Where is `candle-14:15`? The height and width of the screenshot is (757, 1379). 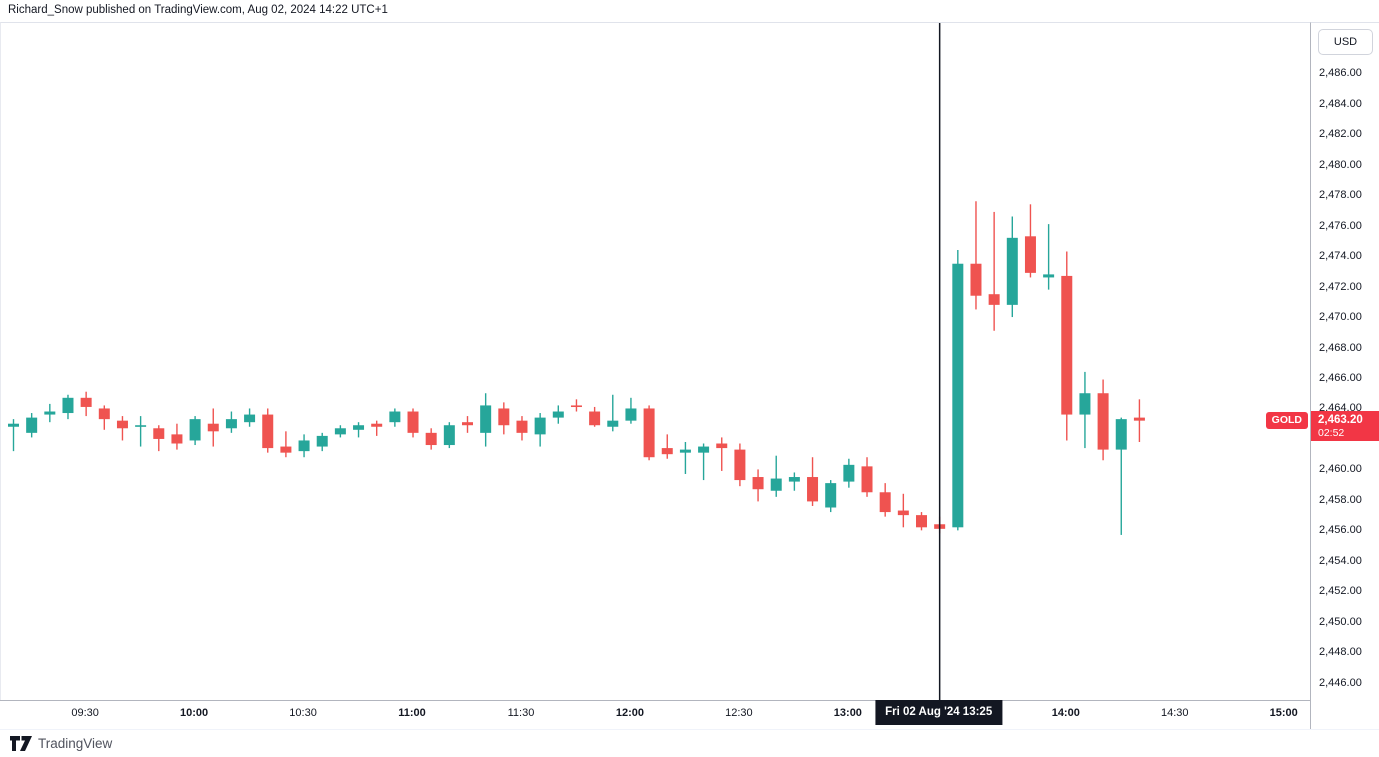 candle-14:15 is located at coordinates (1121, 476).